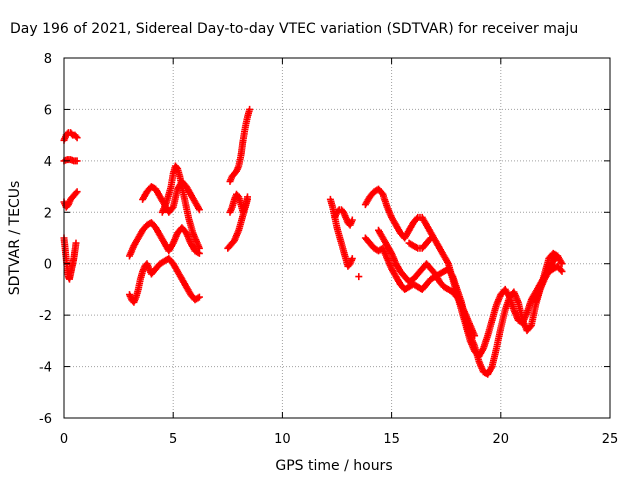 Image resolution: width=640 pixels, height=480 pixels. Describe the element at coordinates (164, 239) in the screenshot. I see `series-segment-2b` at that location.